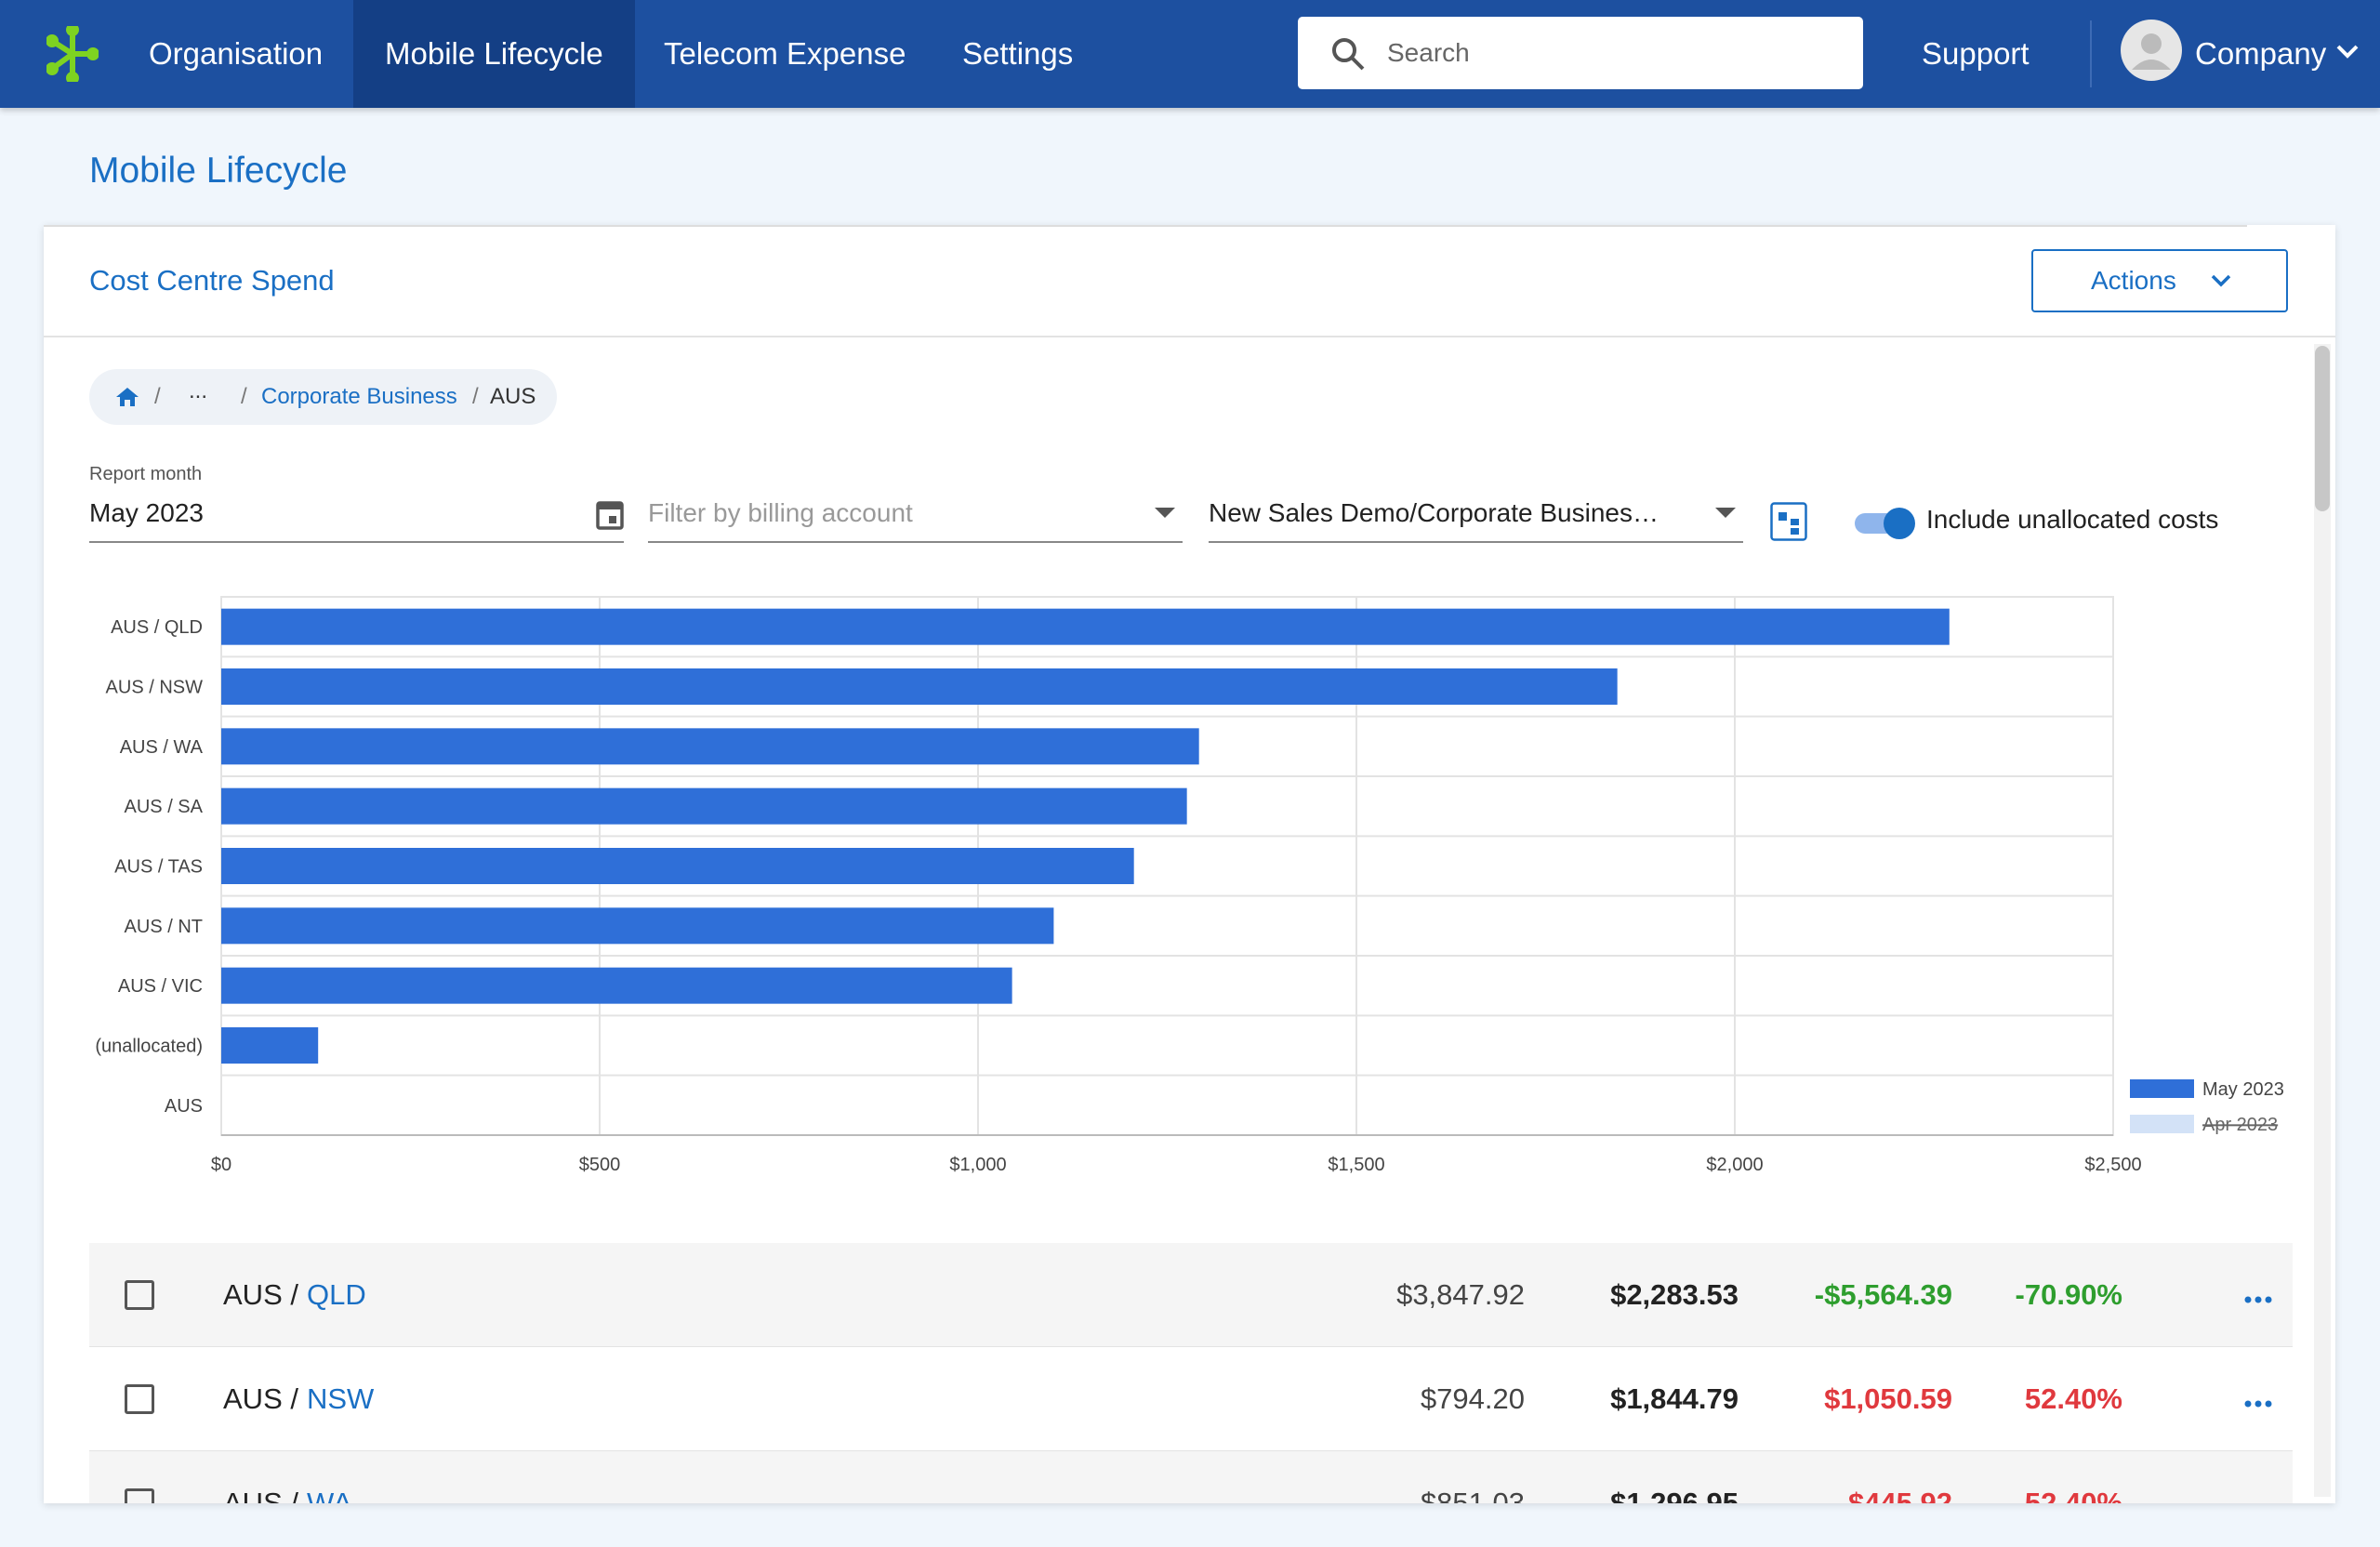 The height and width of the screenshot is (1547, 2380). What do you see at coordinates (221, 1165) in the screenshot?
I see `x-tick-label: $0` at bounding box center [221, 1165].